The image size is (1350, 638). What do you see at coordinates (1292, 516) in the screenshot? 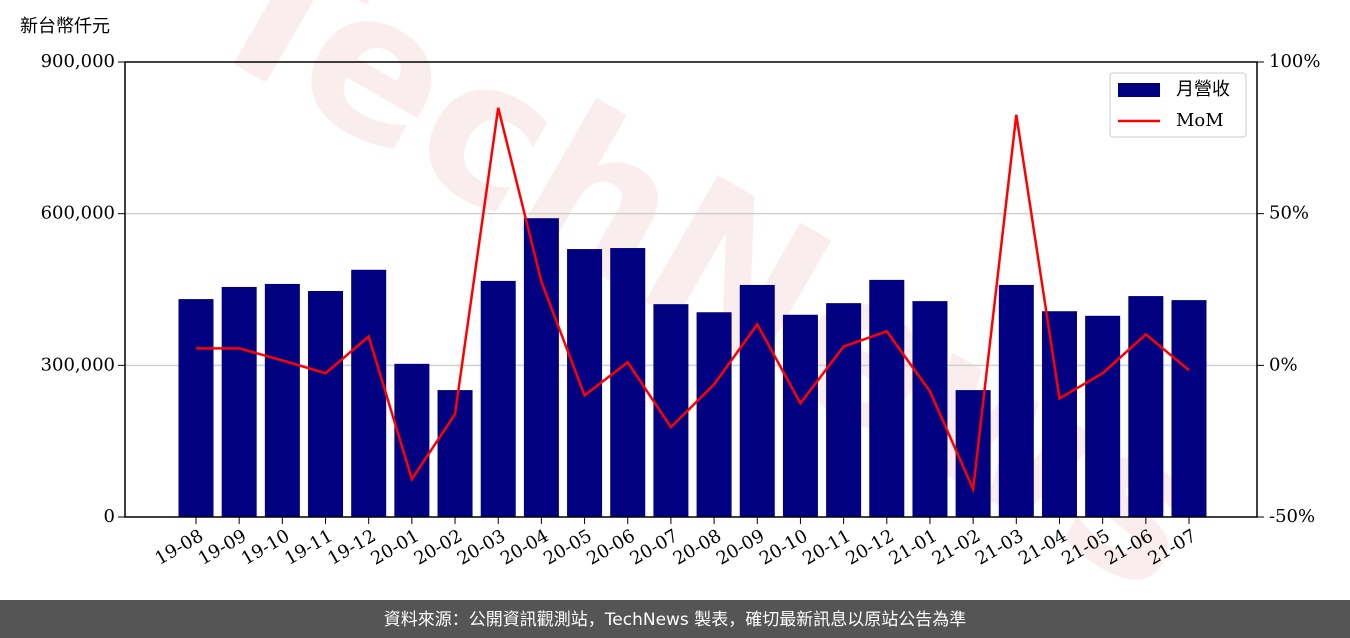
I see `y2-tick-label: -50%` at bounding box center [1292, 516].